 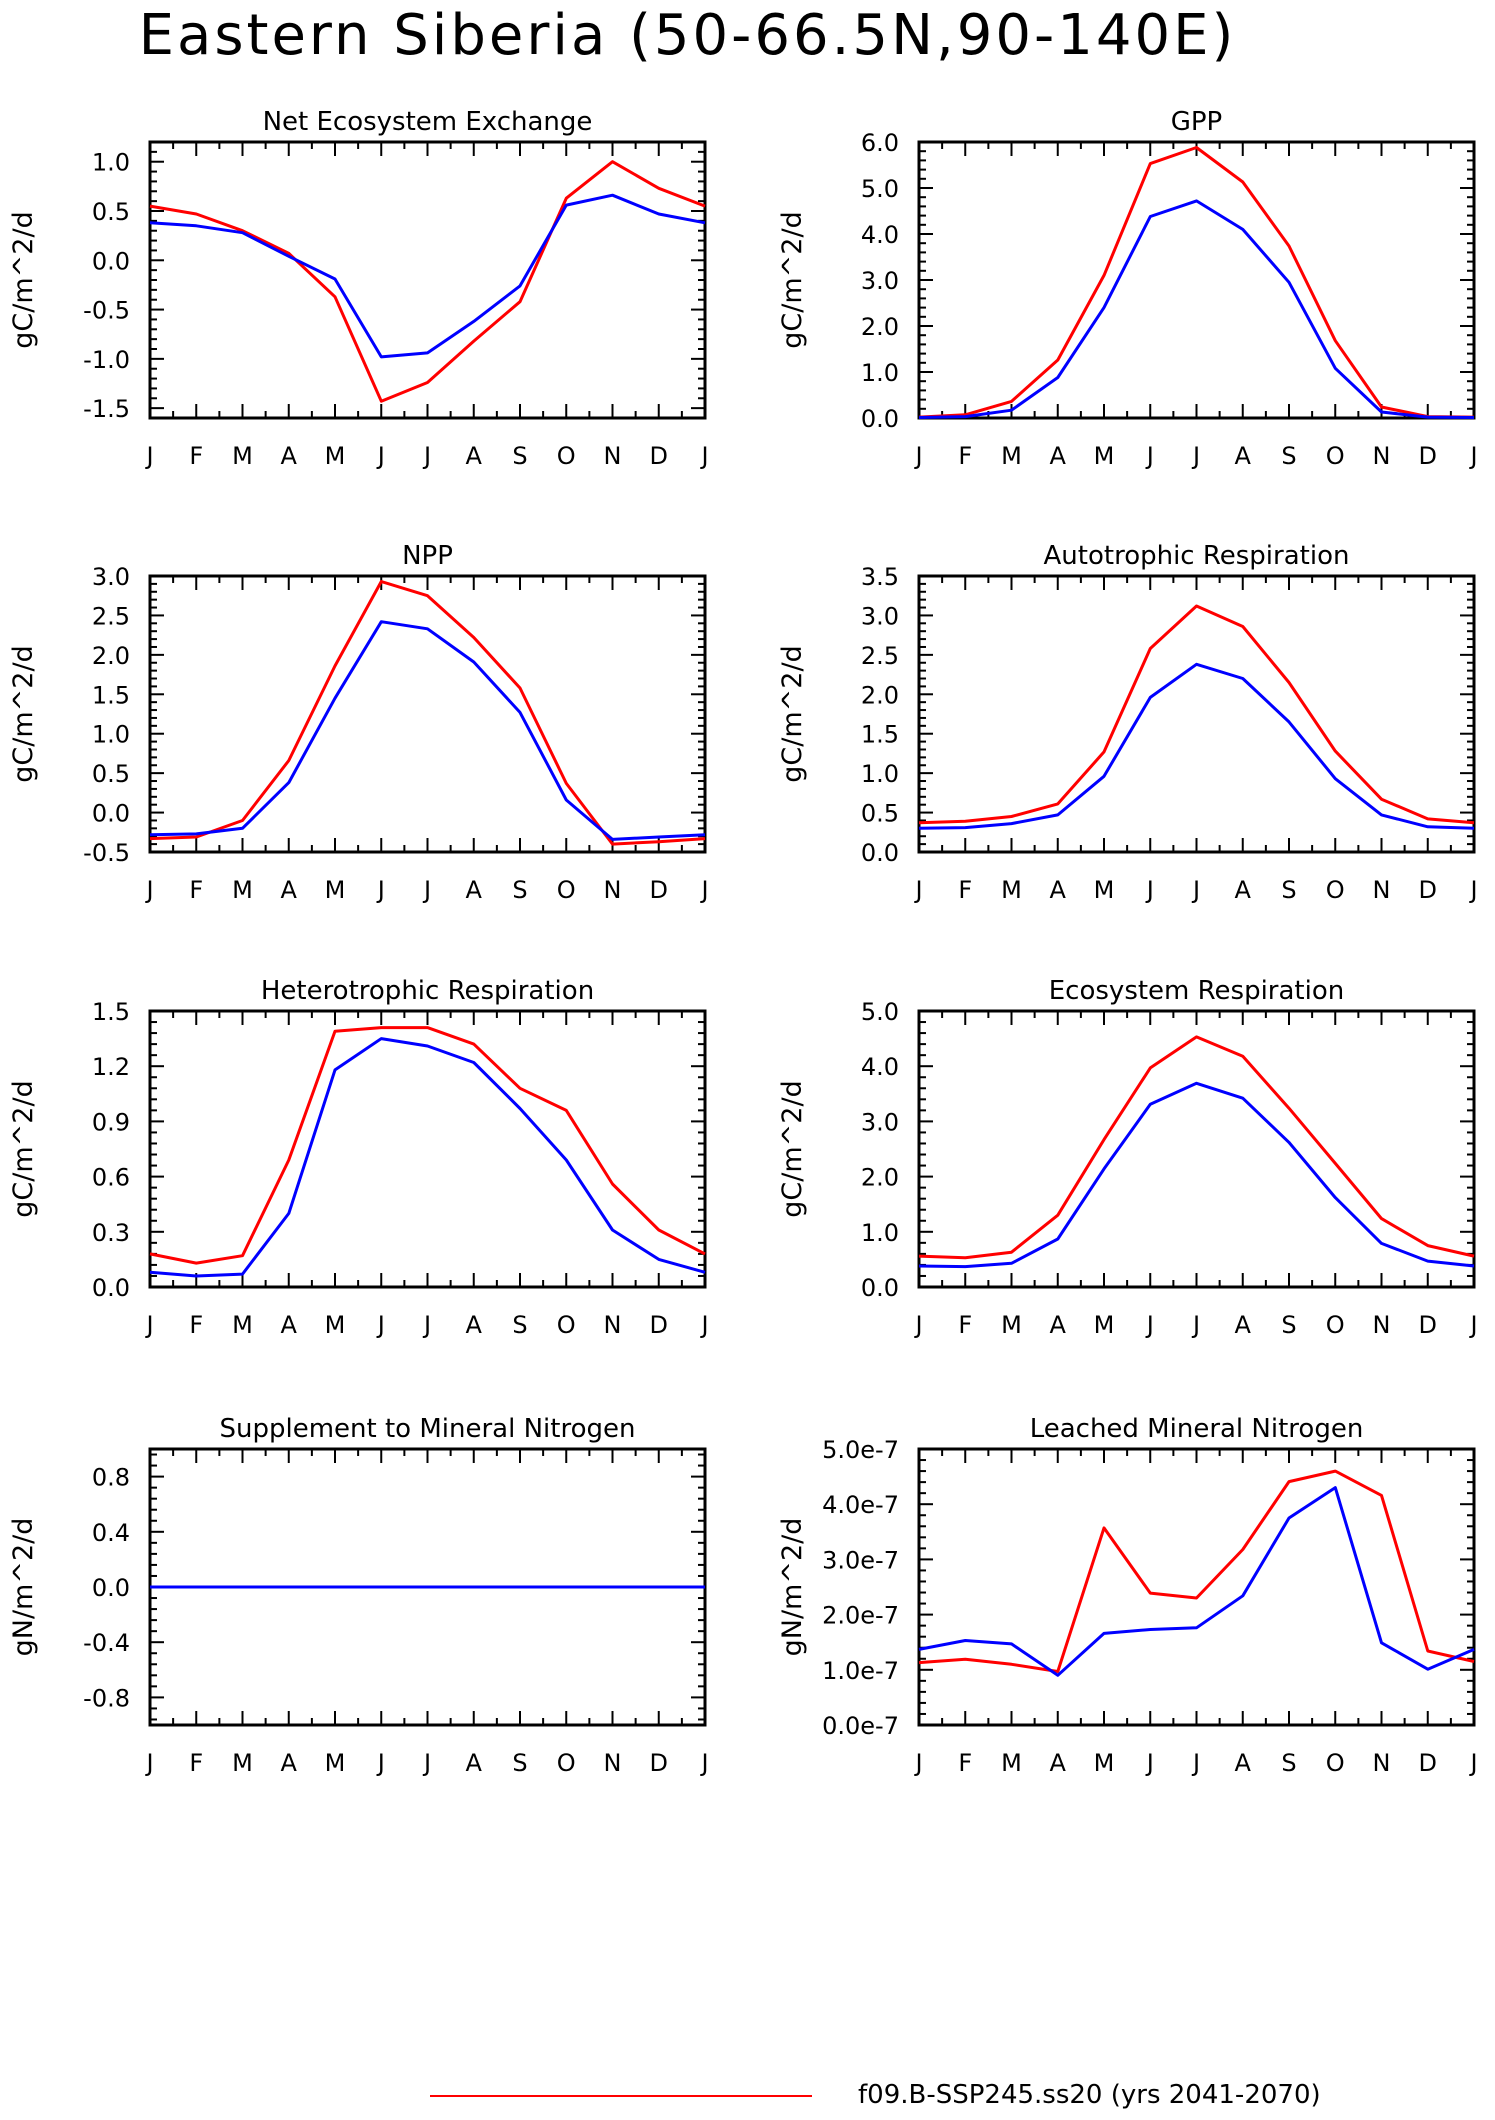 What do you see at coordinates (427, 556) in the screenshot?
I see `panel-title: NPP` at bounding box center [427, 556].